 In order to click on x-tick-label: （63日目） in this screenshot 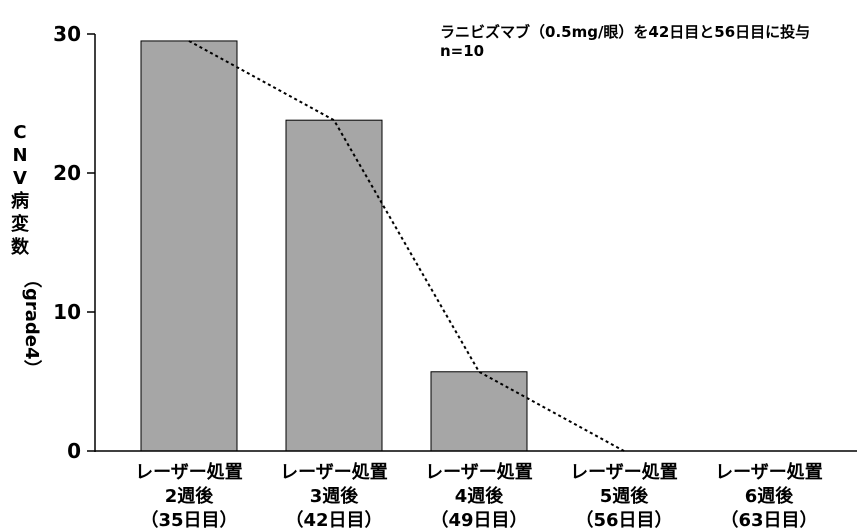, I will do `click(768, 520)`.